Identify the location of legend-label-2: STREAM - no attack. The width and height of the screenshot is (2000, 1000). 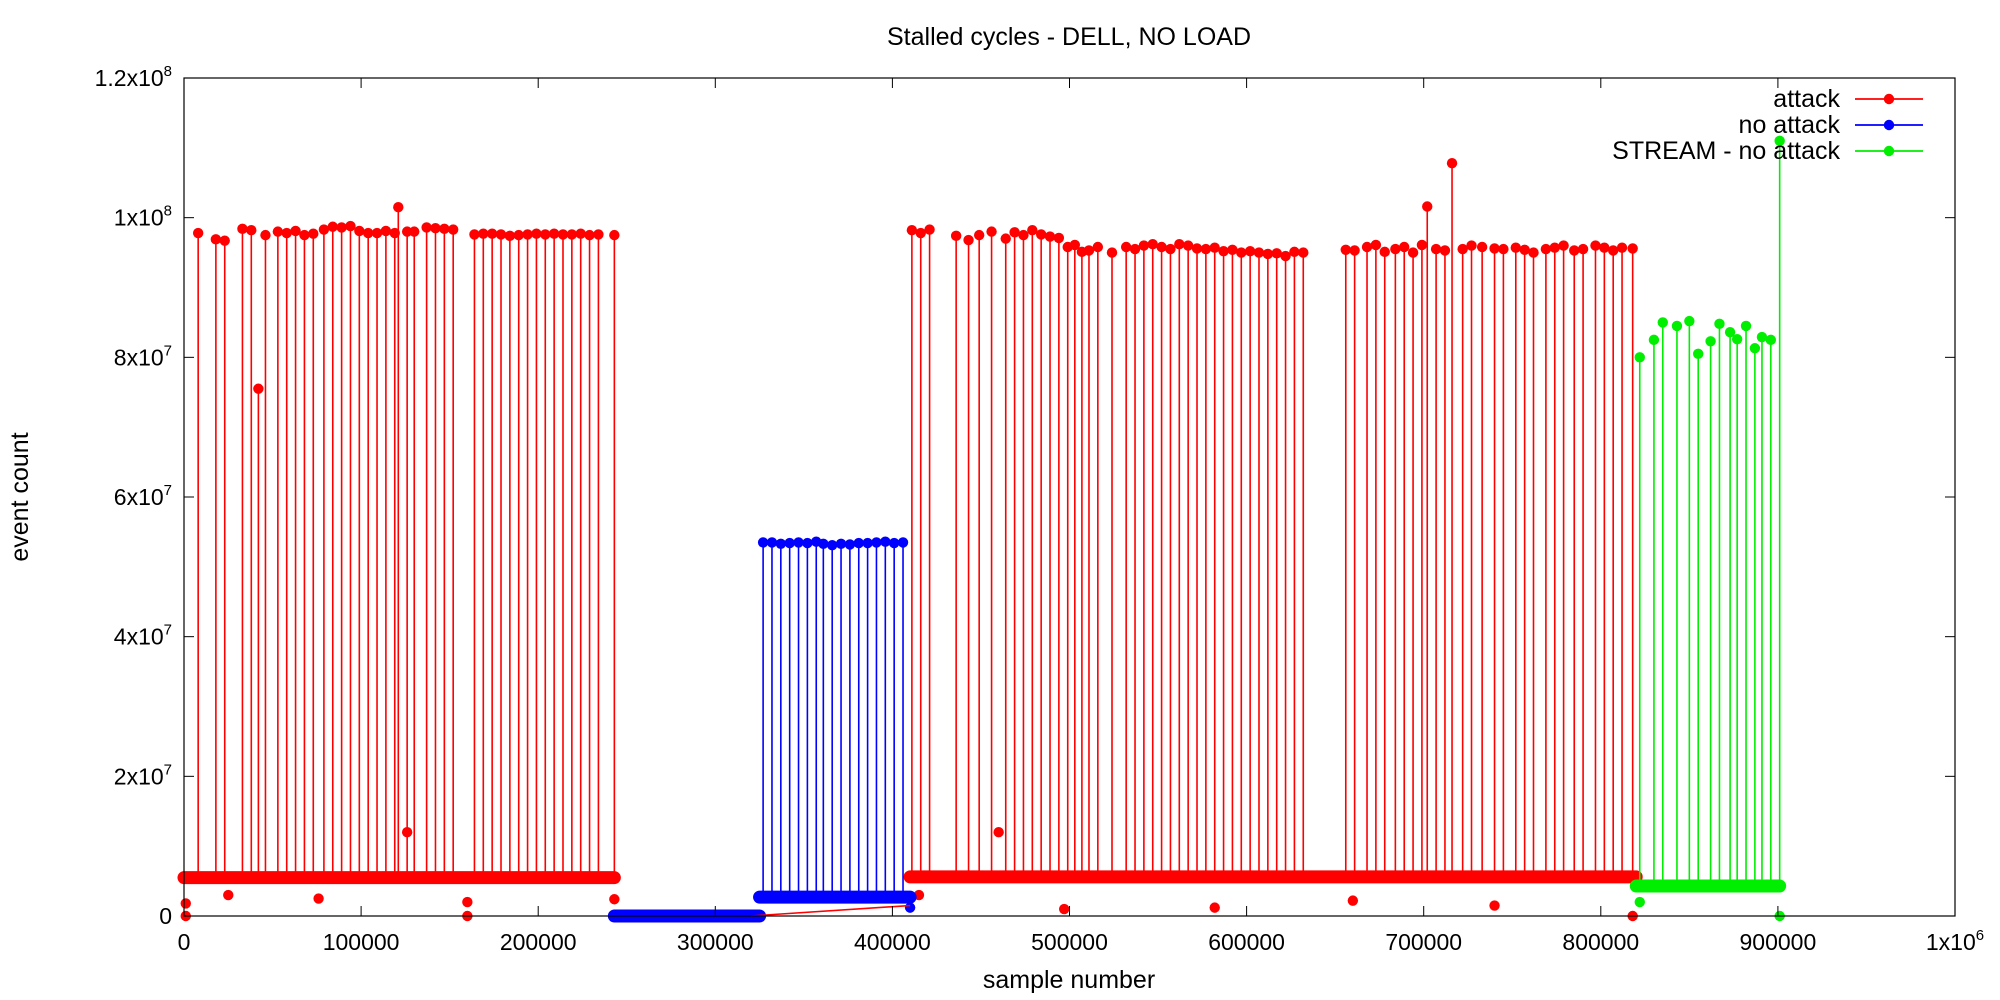
(1726, 151).